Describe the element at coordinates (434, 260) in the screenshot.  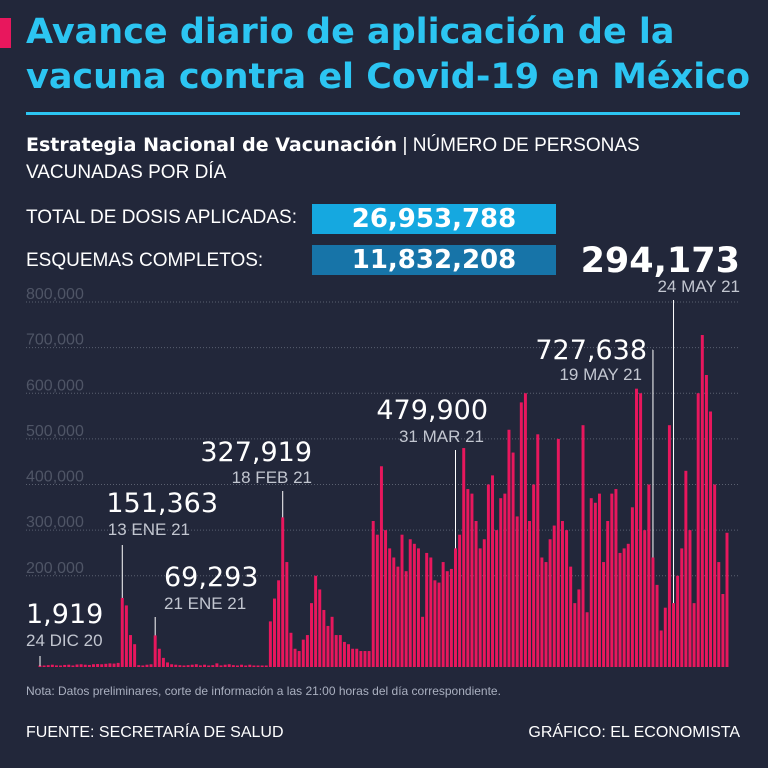
I see `complete-schemes-value: 11,832,208` at that location.